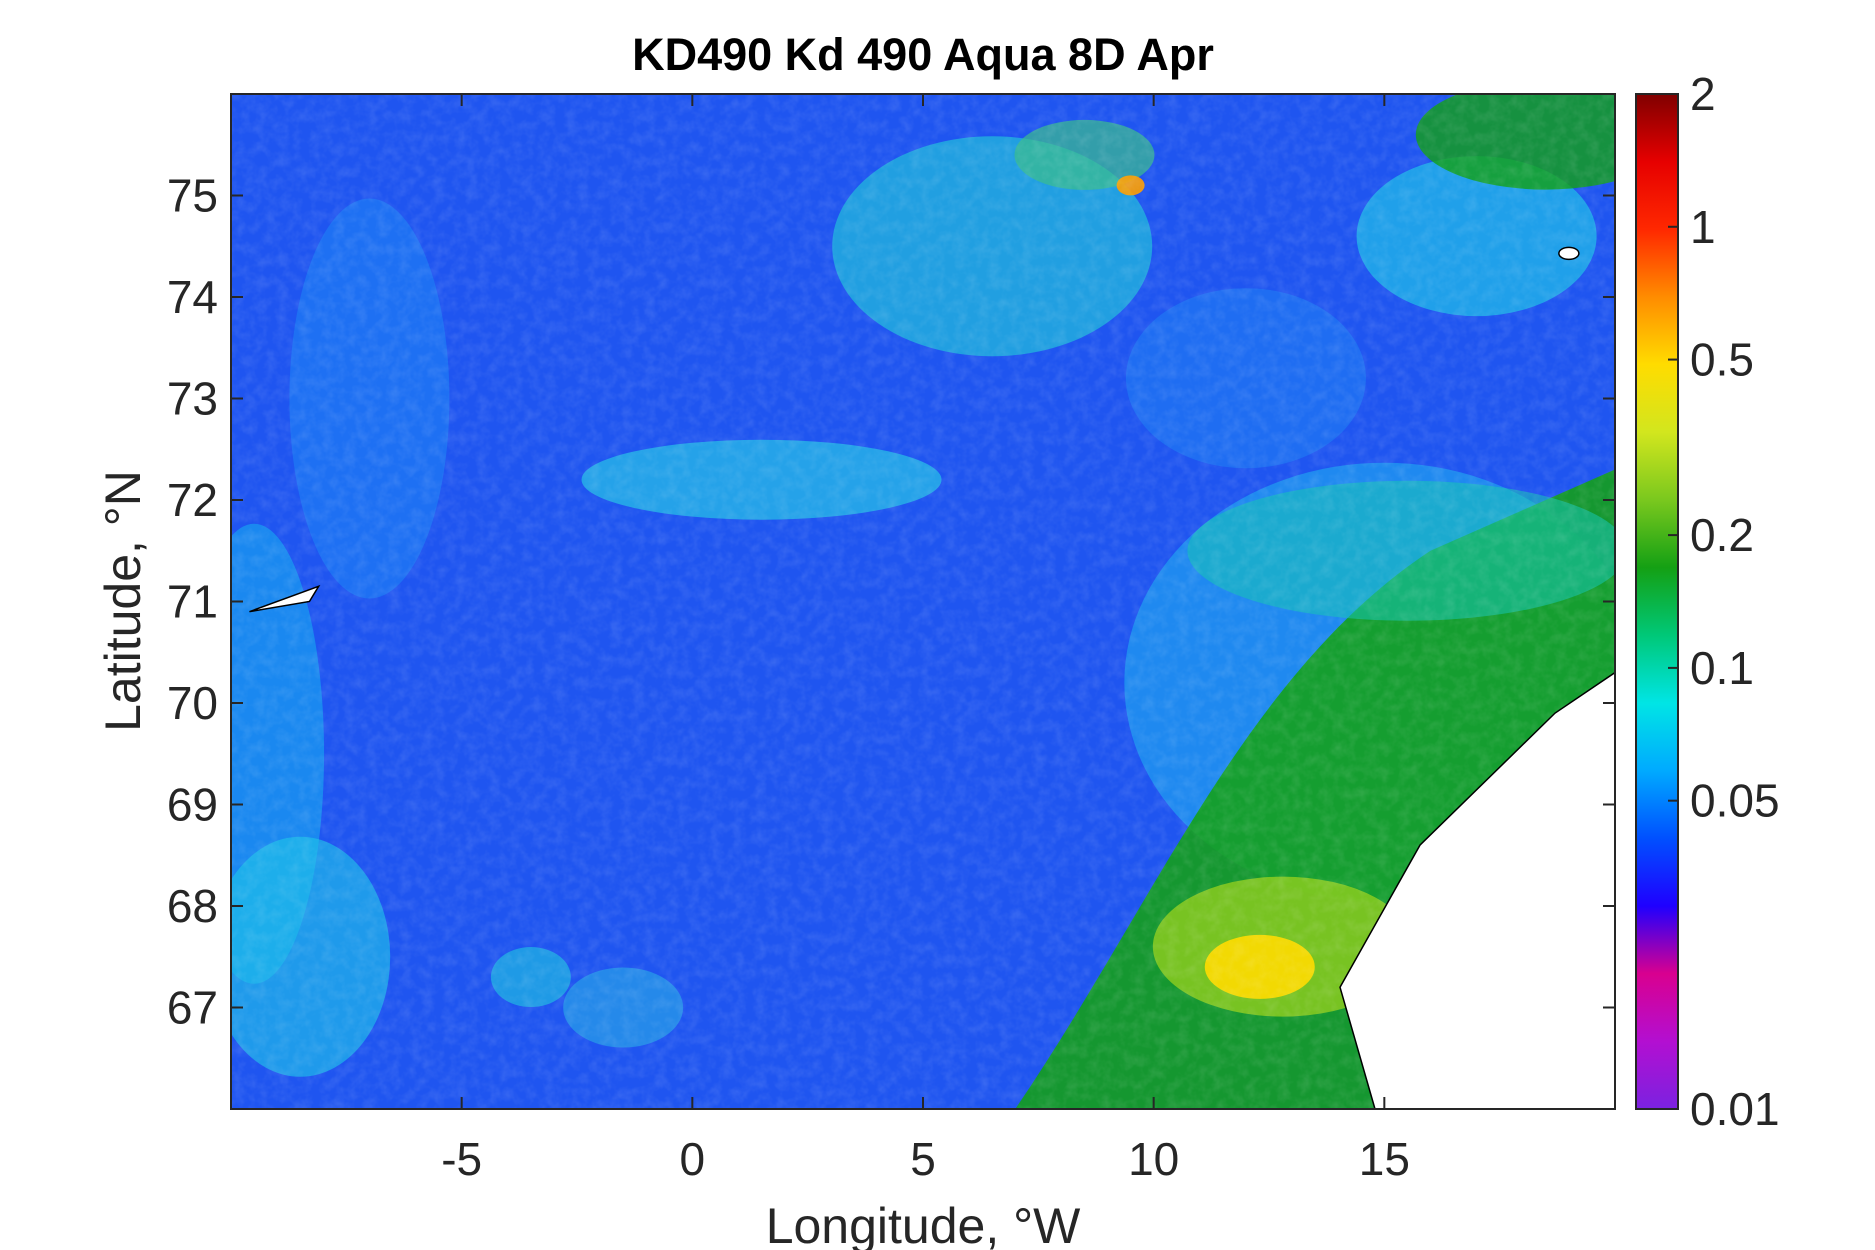 The image size is (1875, 1250). Describe the element at coordinates (192, 805) in the screenshot. I see `y-tick-label: 69` at that location.